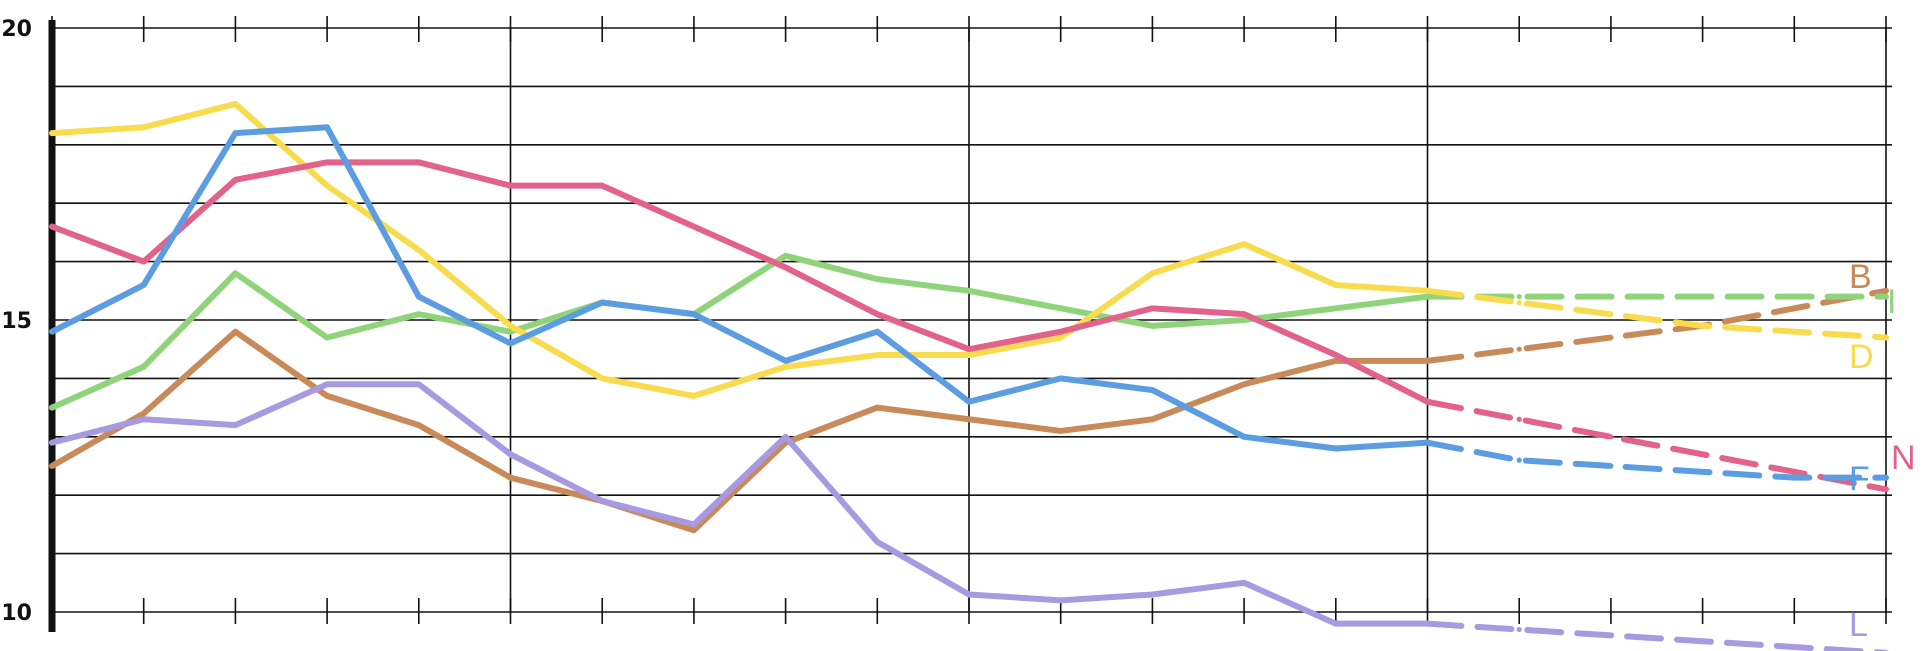  What do you see at coordinates (1882, 451) in the screenshot?
I see `labels-layer: BID NF L` at bounding box center [1882, 451].